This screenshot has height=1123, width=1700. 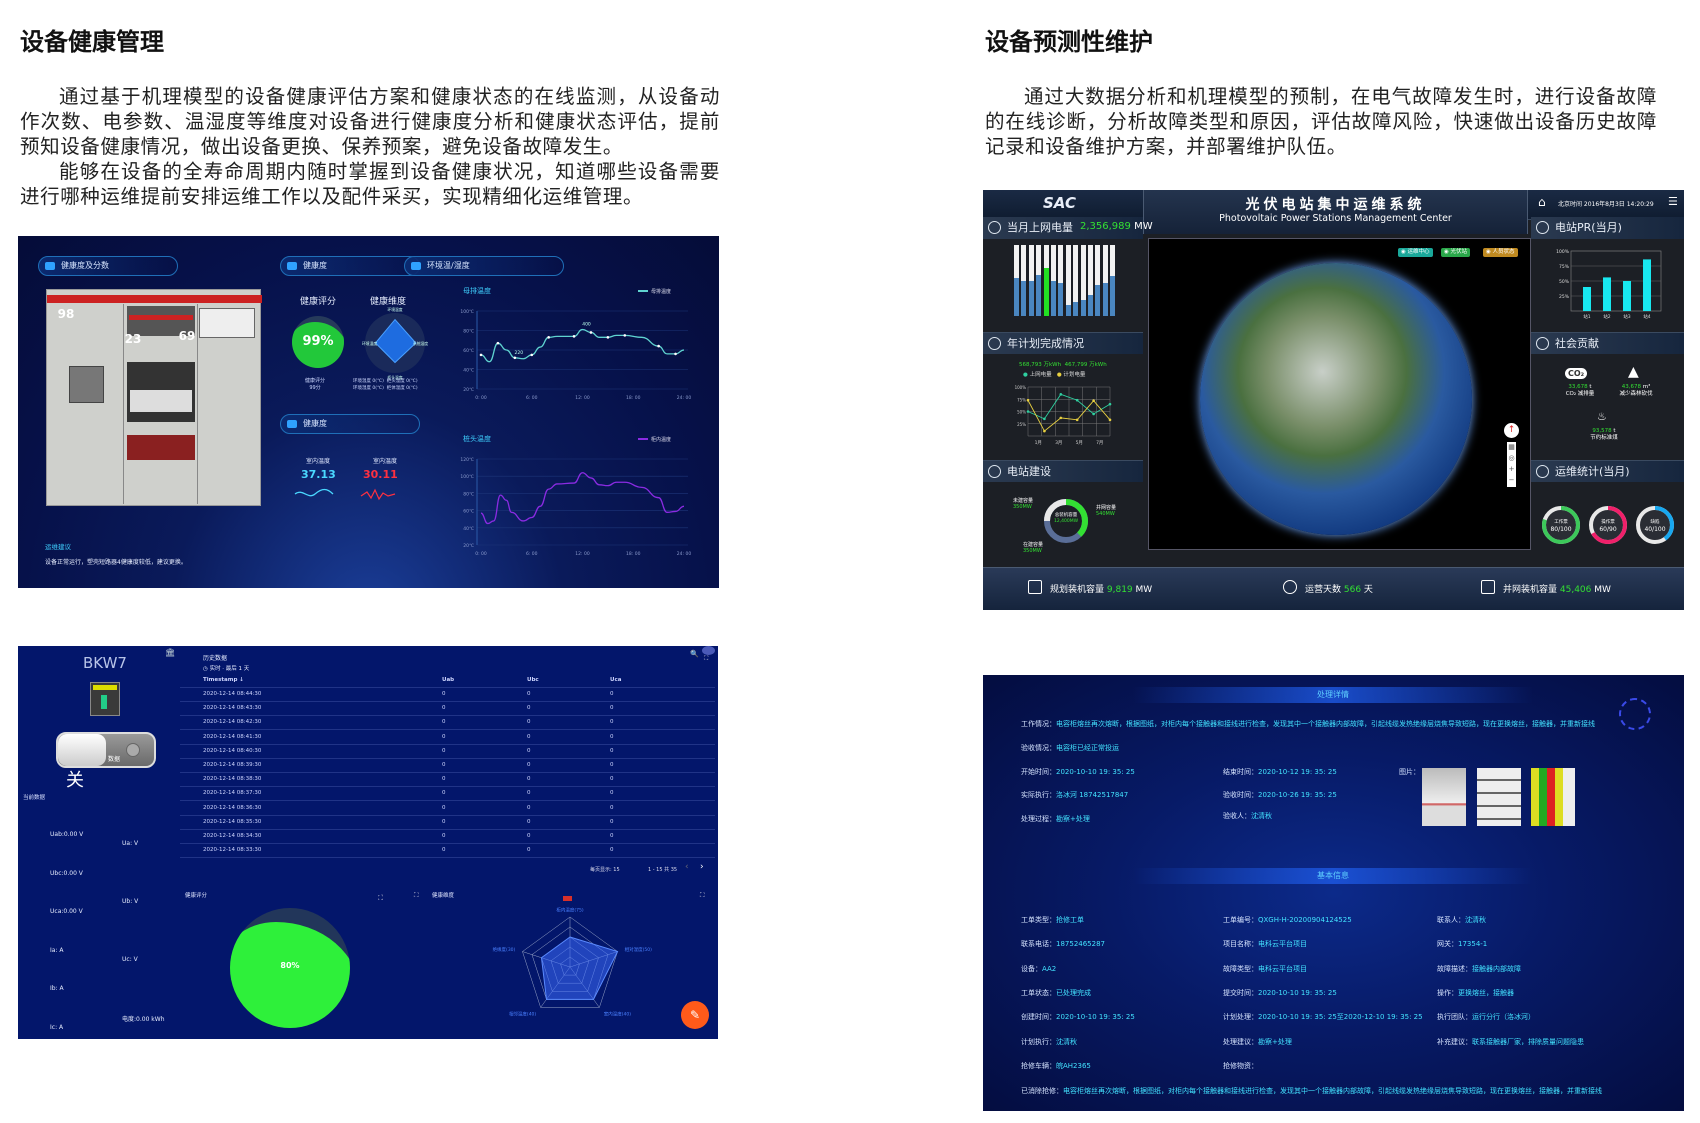 What do you see at coordinates (1475, 920) in the screenshot?
I see `field-value: 沈清秋` at bounding box center [1475, 920].